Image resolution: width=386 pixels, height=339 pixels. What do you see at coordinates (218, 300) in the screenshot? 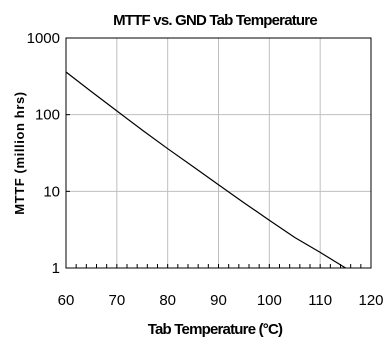
I see `x-tick-label: 90` at bounding box center [218, 300].